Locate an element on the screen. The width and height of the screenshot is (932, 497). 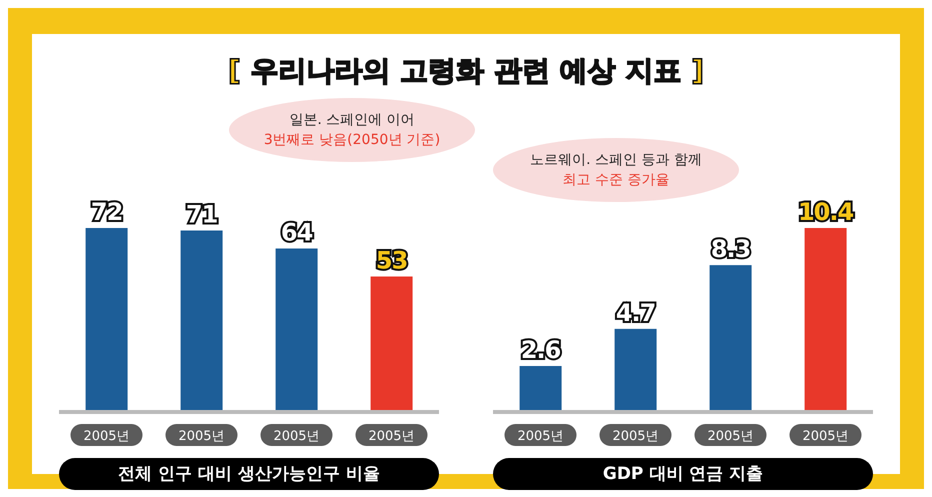
x-axis-title: 전체 인구 대비 생산가능인구 비율 is located at coordinates (249, 474).